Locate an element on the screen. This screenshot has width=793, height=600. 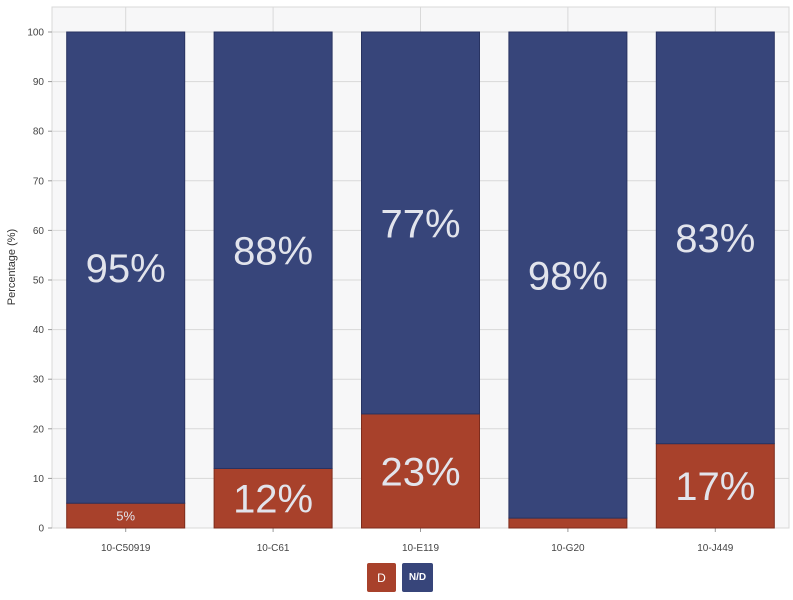
y-tick-label: 40 is located at coordinates (39, 330).